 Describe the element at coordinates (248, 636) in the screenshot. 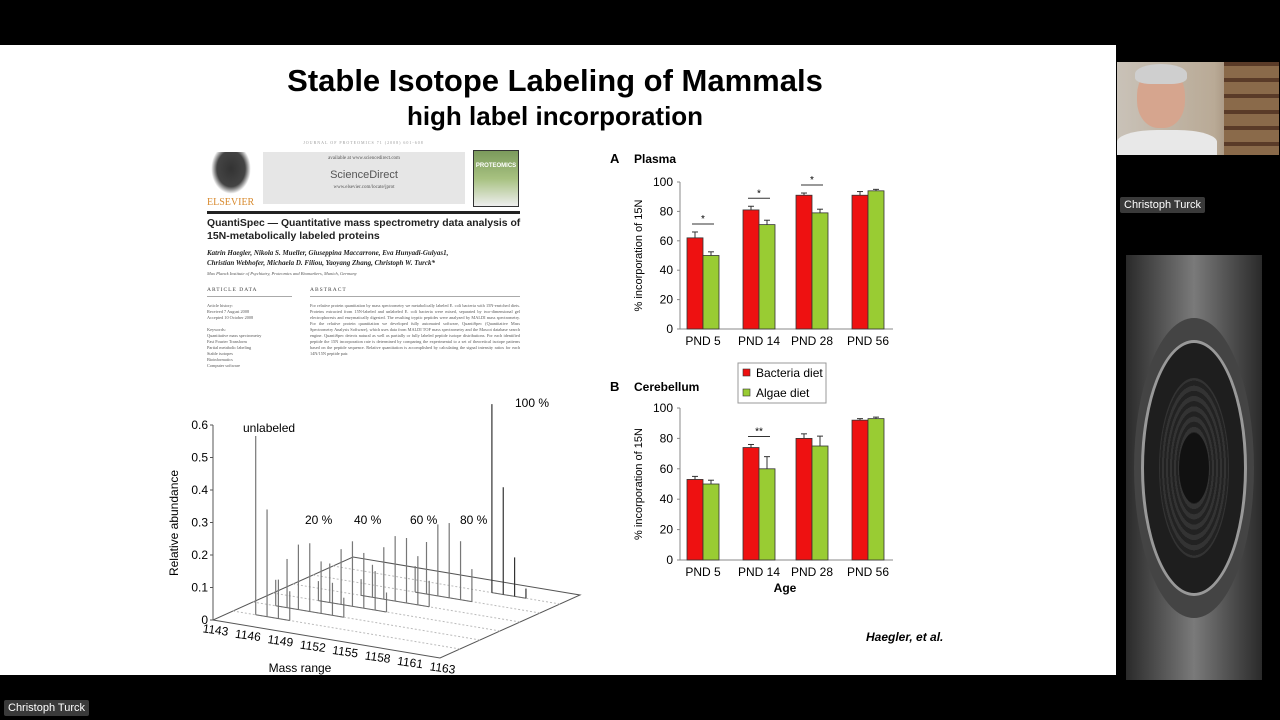

I see `x-tick-label: 1146` at that location.